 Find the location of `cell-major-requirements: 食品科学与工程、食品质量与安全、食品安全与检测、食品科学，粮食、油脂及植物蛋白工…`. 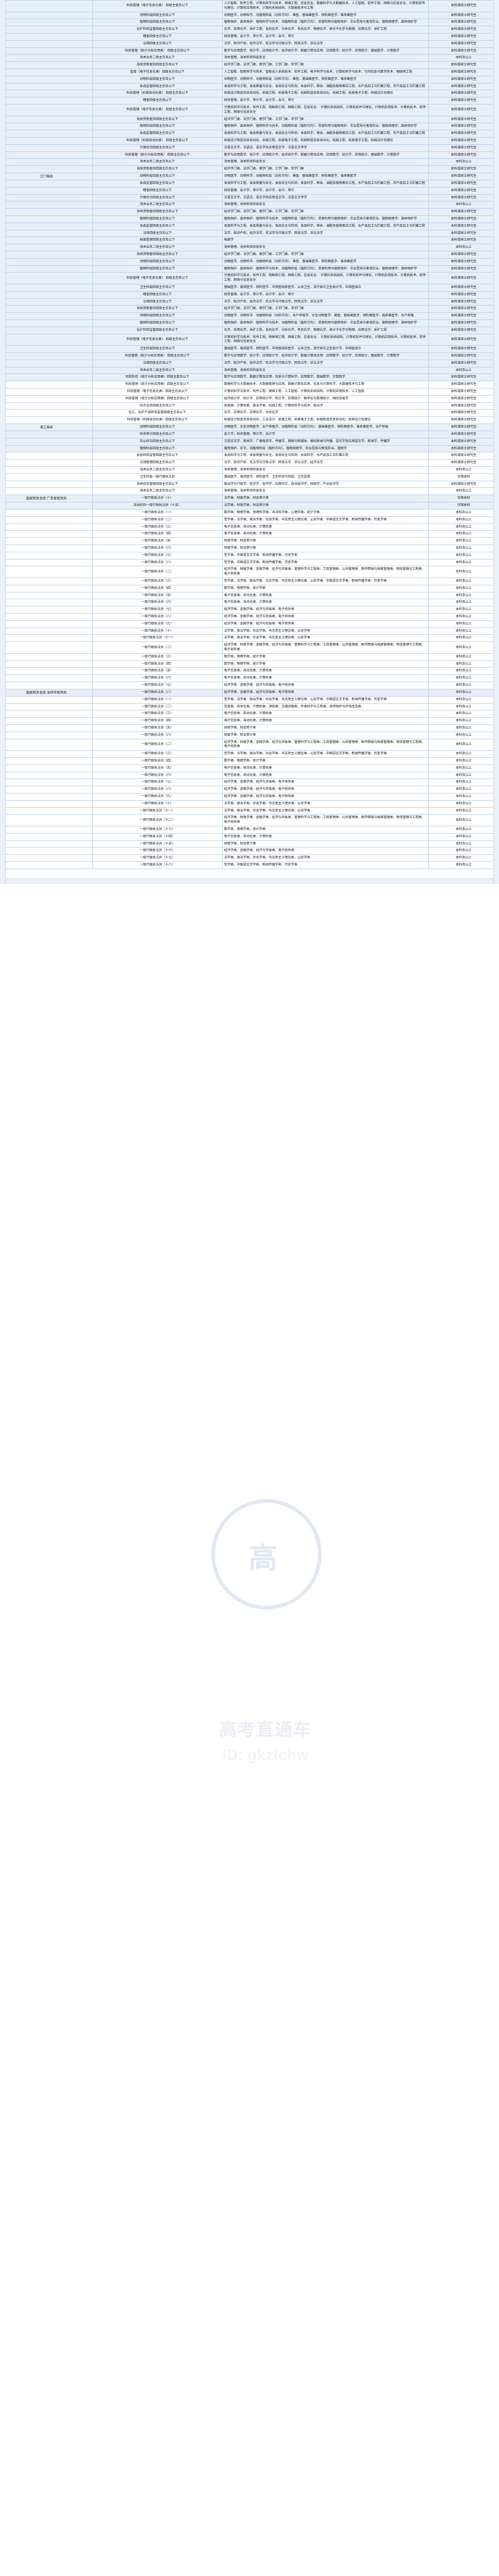

cell-major-requirements: 食品科学与工程、食品质量与安全、食品安全与检测、食品科学，粮食、油脂及植物蛋白工… is located at coordinates (325, 226).